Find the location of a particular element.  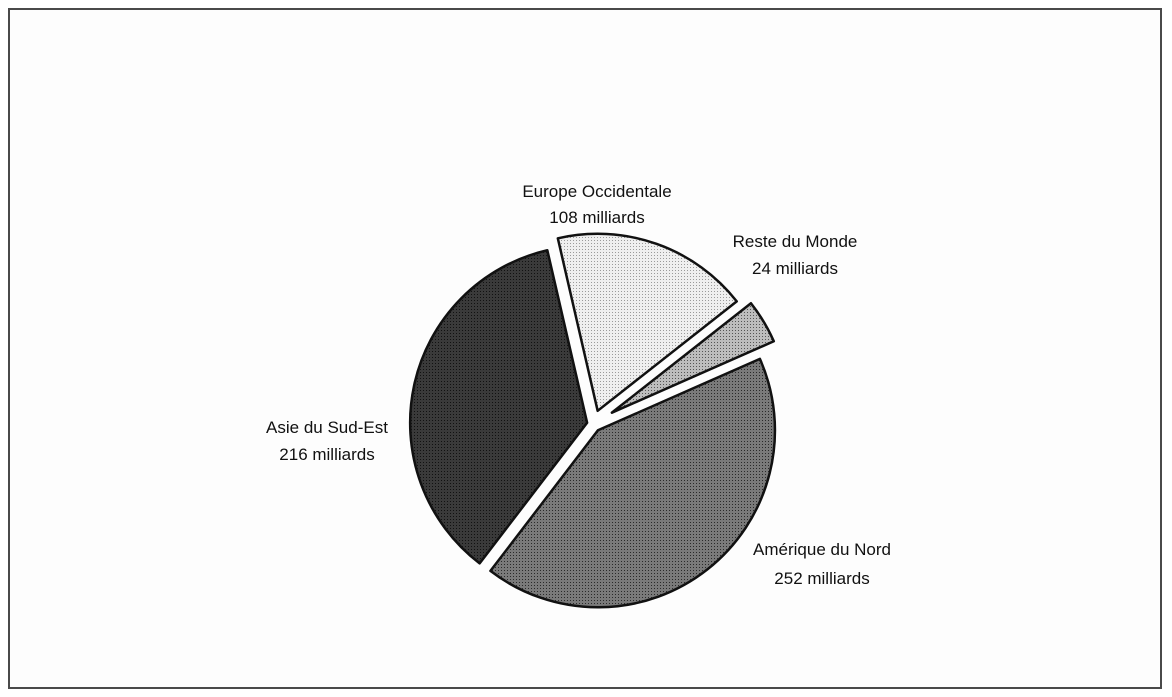

pie-slice-amerique-du-nord is located at coordinates (633, 483).